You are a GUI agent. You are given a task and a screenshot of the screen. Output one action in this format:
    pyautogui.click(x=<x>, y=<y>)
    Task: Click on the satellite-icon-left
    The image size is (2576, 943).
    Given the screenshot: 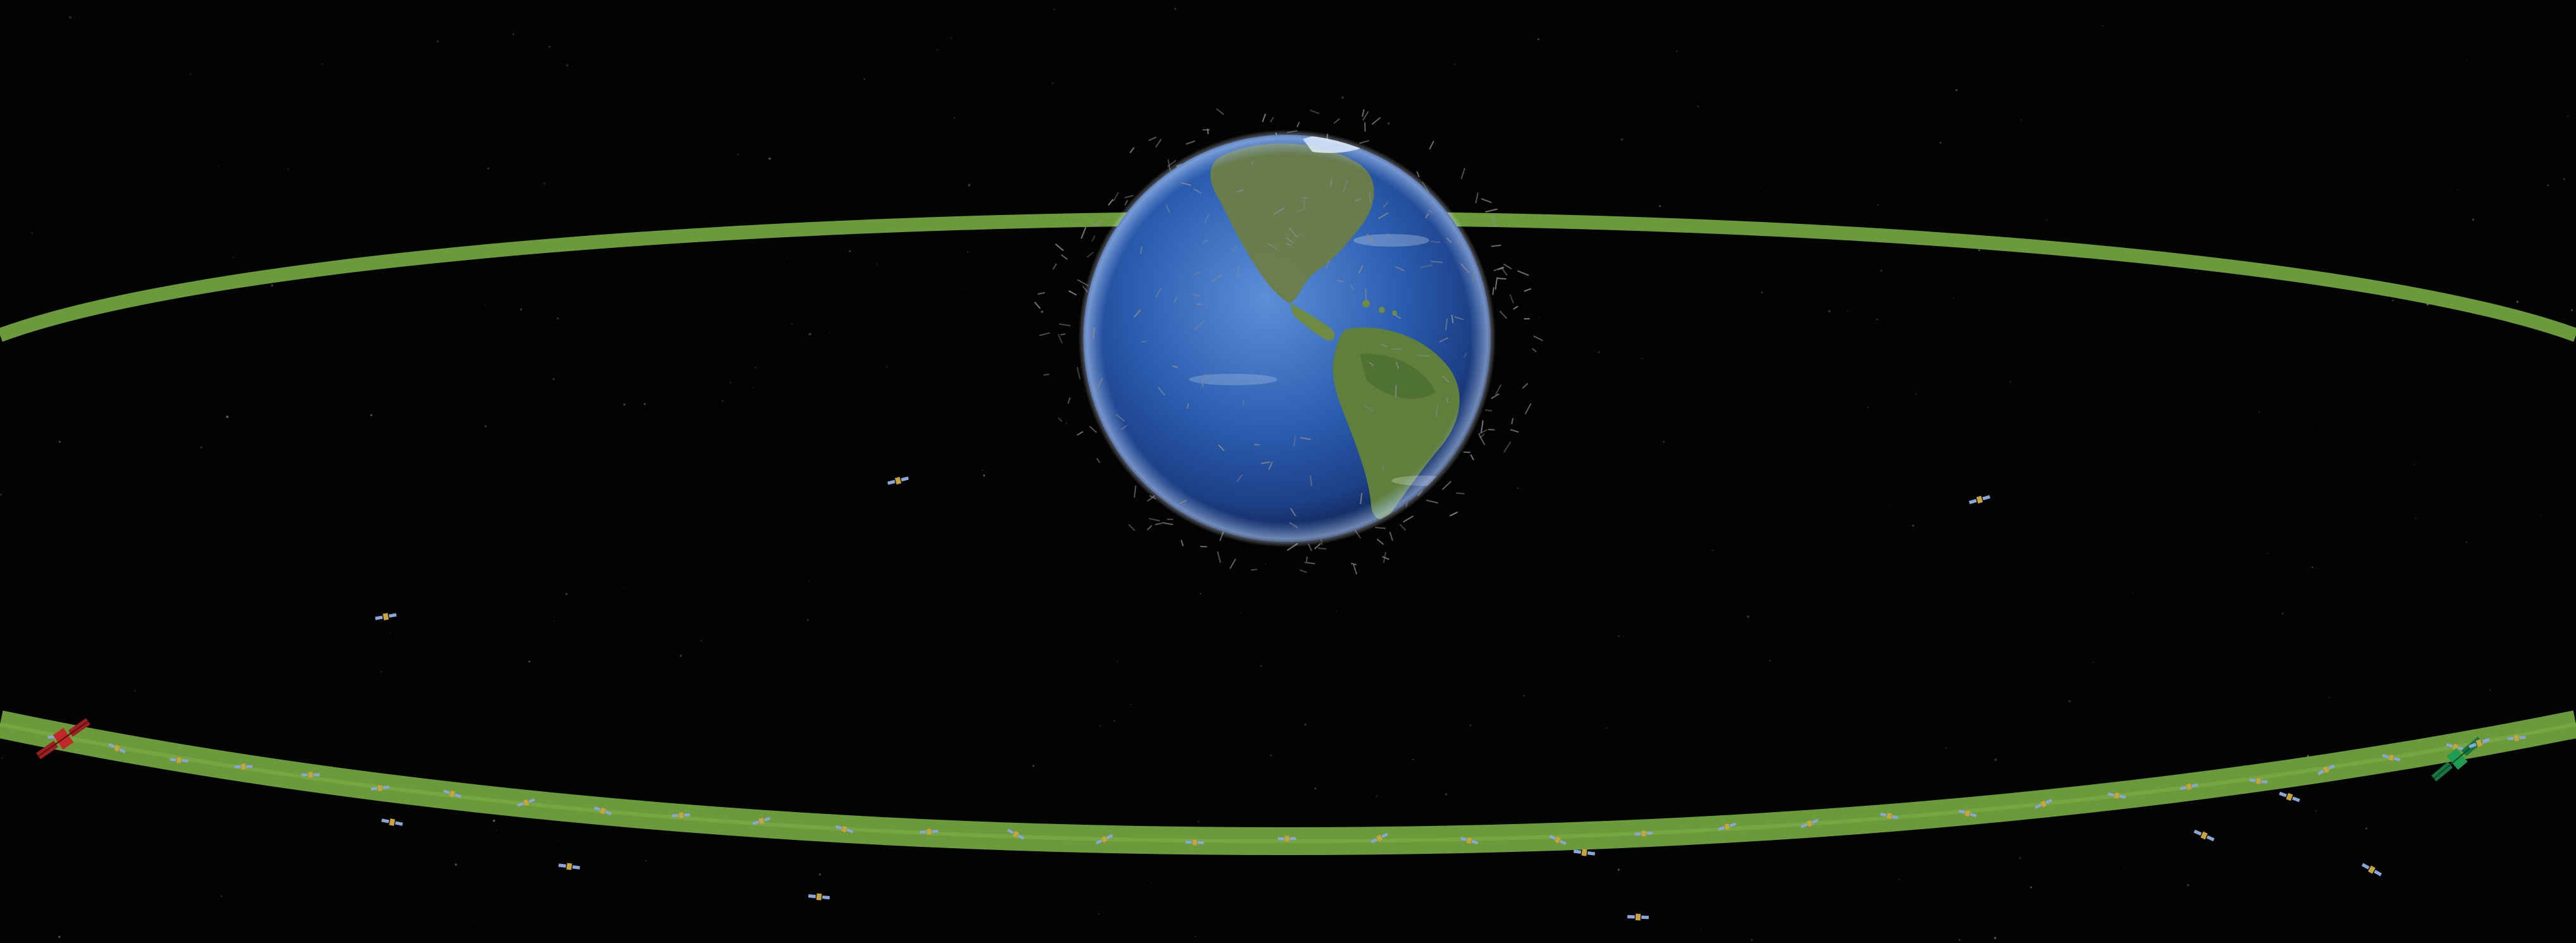 What is the action you would take?
    pyautogui.click(x=64, y=738)
    